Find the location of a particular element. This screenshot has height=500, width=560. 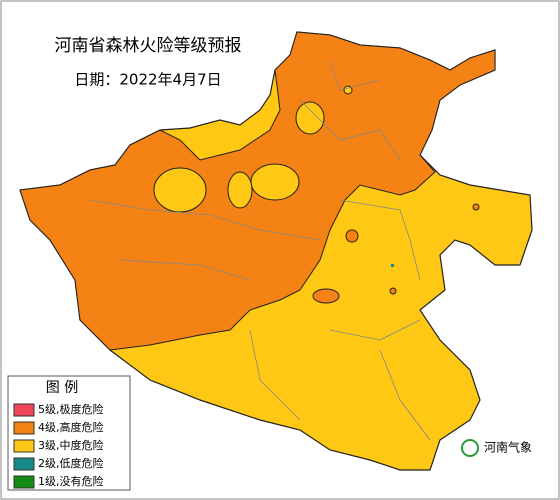

legend-label: 5级,极度危险 is located at coordinates (71, 409).